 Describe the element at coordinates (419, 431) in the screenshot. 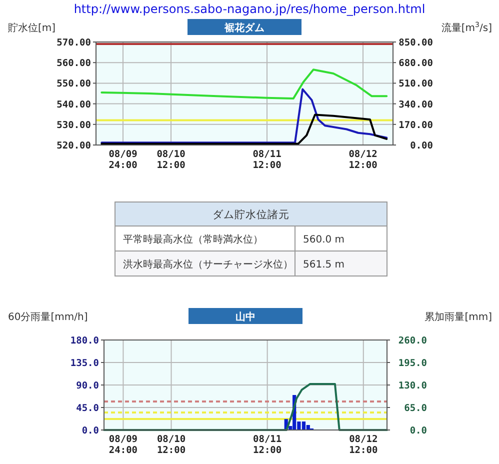

I see `y2-tick-label: 0.0` at that location.